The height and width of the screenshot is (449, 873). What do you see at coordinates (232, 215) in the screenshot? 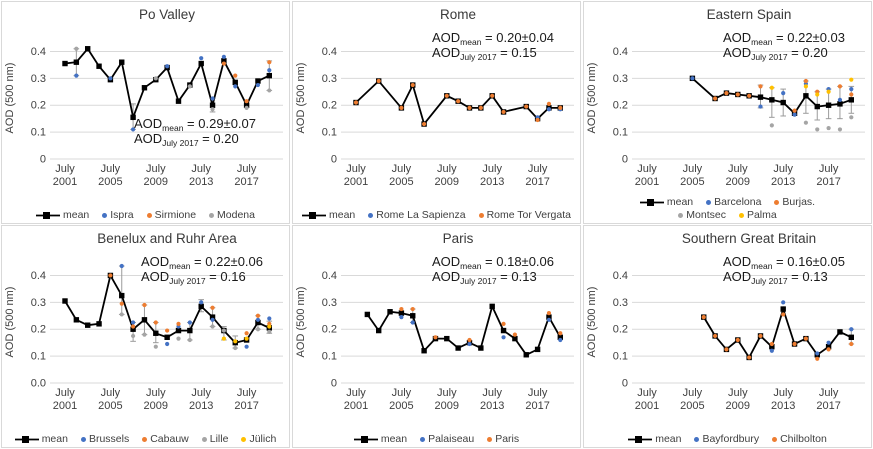
I see `legend-item-modena: Modena` at bounding box center [232, 215].